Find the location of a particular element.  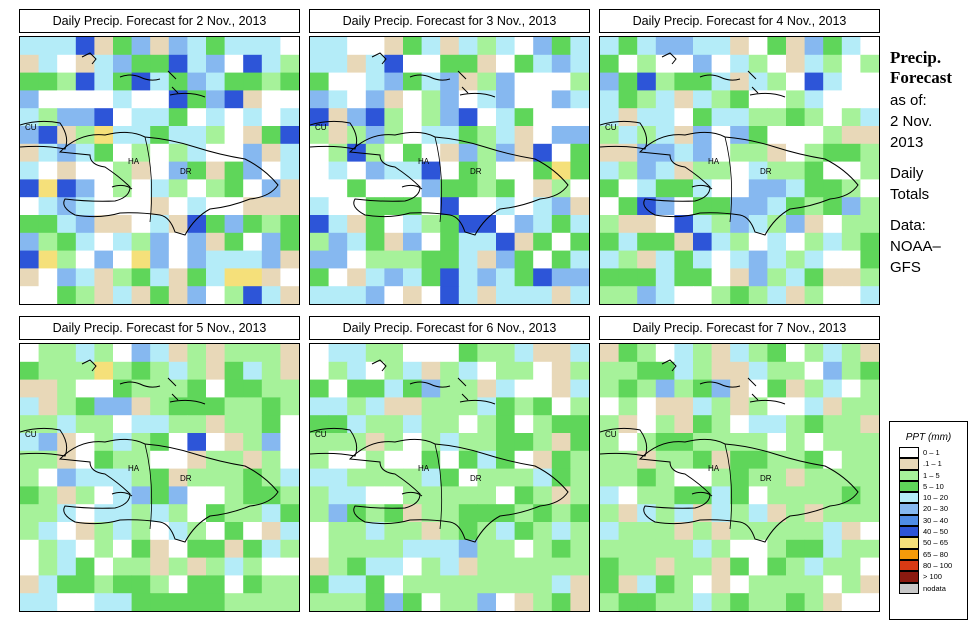

map-label-dr: DR is located at coordinates (476, 171).